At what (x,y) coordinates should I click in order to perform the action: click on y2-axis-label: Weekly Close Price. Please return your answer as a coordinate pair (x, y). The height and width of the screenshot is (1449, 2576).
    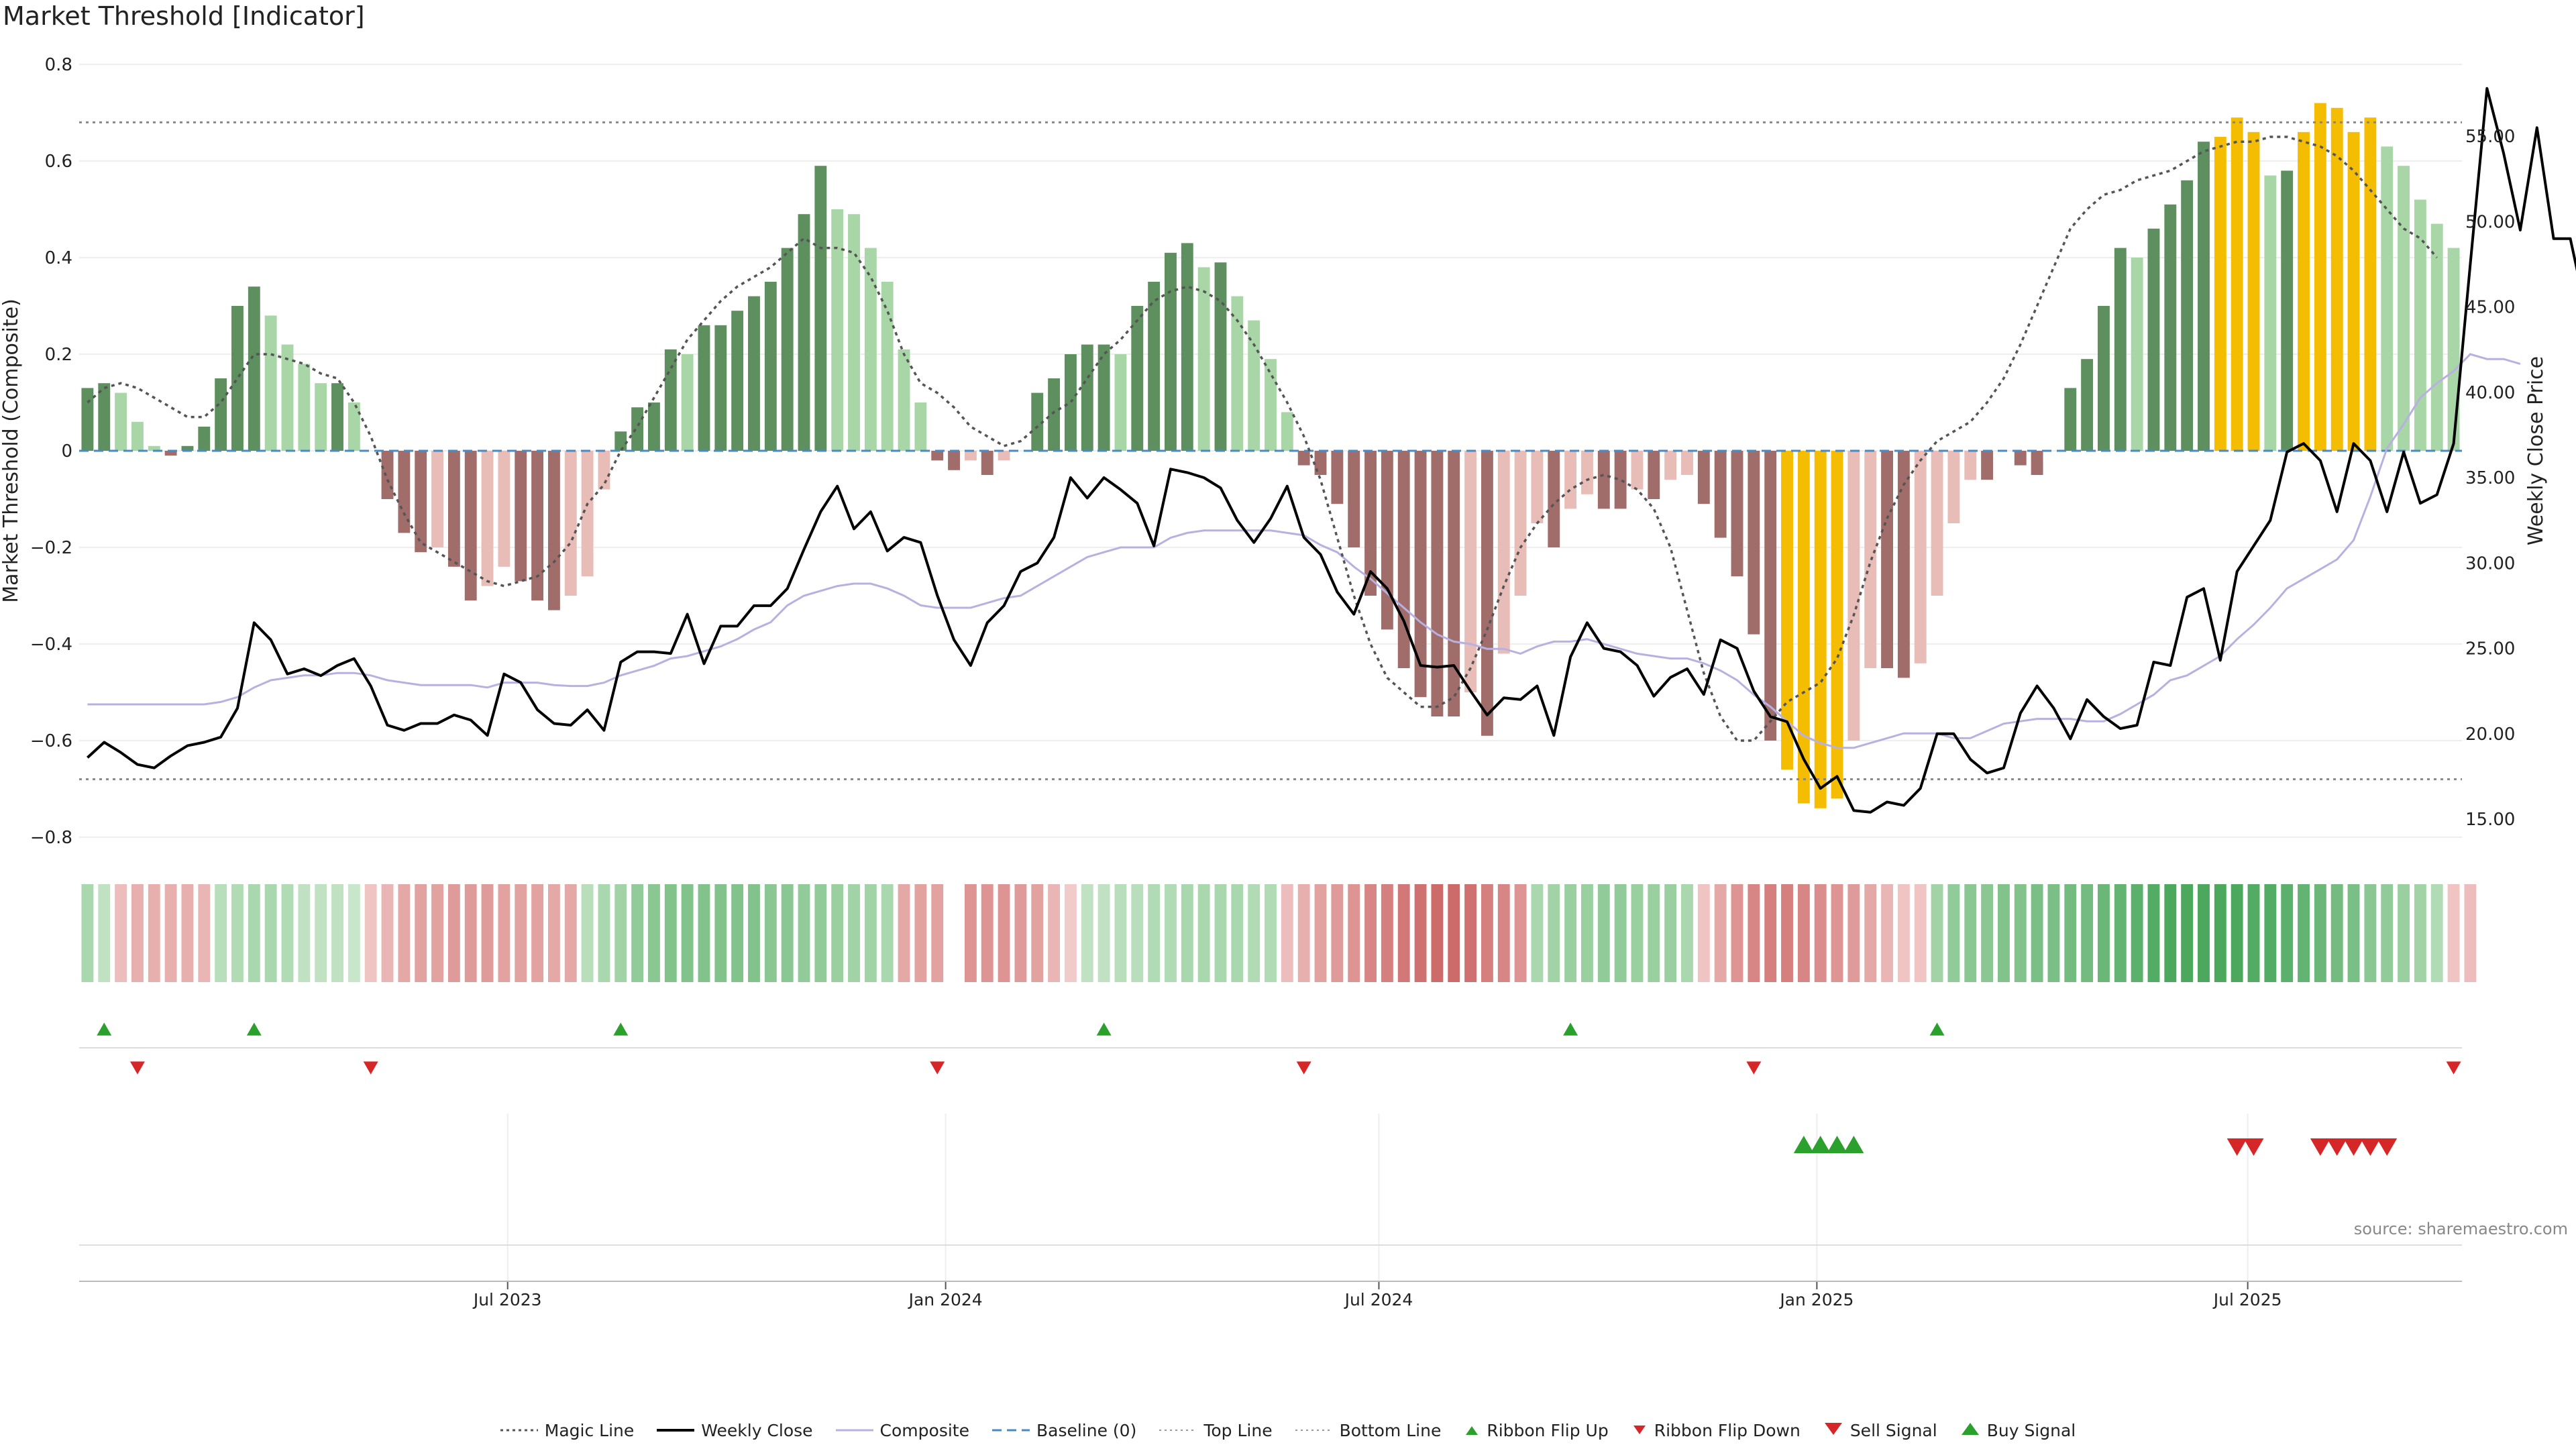
    Looking at the image, I should click on (2536, 450).